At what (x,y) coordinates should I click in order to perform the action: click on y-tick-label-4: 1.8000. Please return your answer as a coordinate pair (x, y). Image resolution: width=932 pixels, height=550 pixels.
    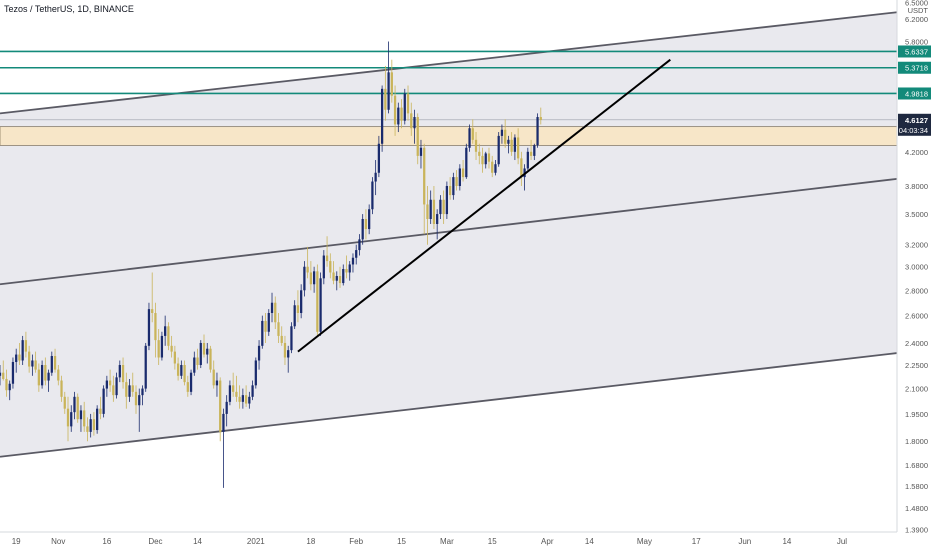
    Looking at the image, I should click on (916, 441).